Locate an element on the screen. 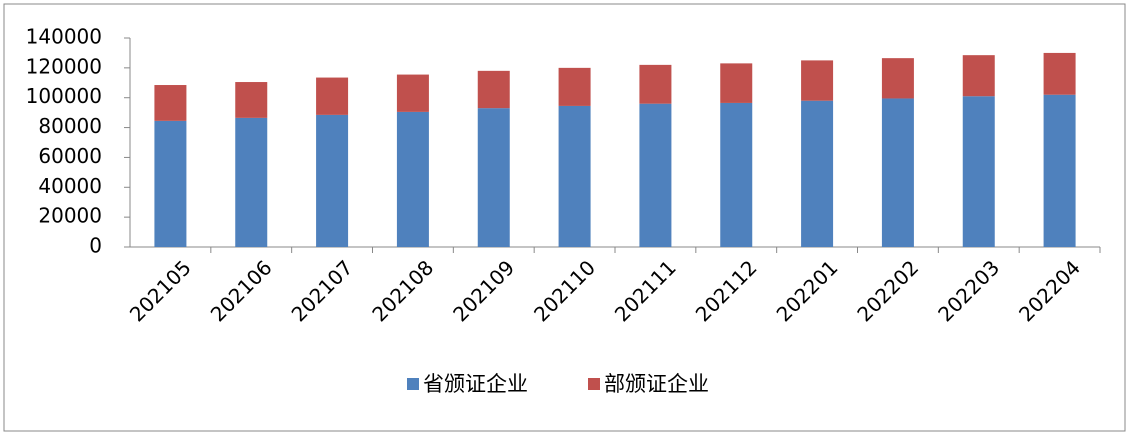 Image resolution: width=1130 pixels, height=441 pixels. y-tick-label: 0 is located at coordinates (95, 246).